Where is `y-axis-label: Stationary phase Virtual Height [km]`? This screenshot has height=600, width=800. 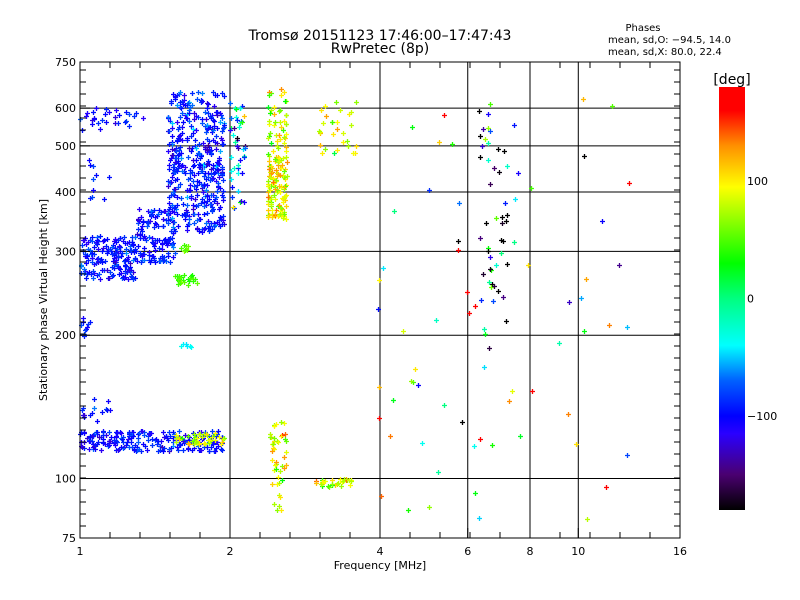 y-axis-label: Stationary phase Virtual Height [km] is located at coordinates (43, 300).